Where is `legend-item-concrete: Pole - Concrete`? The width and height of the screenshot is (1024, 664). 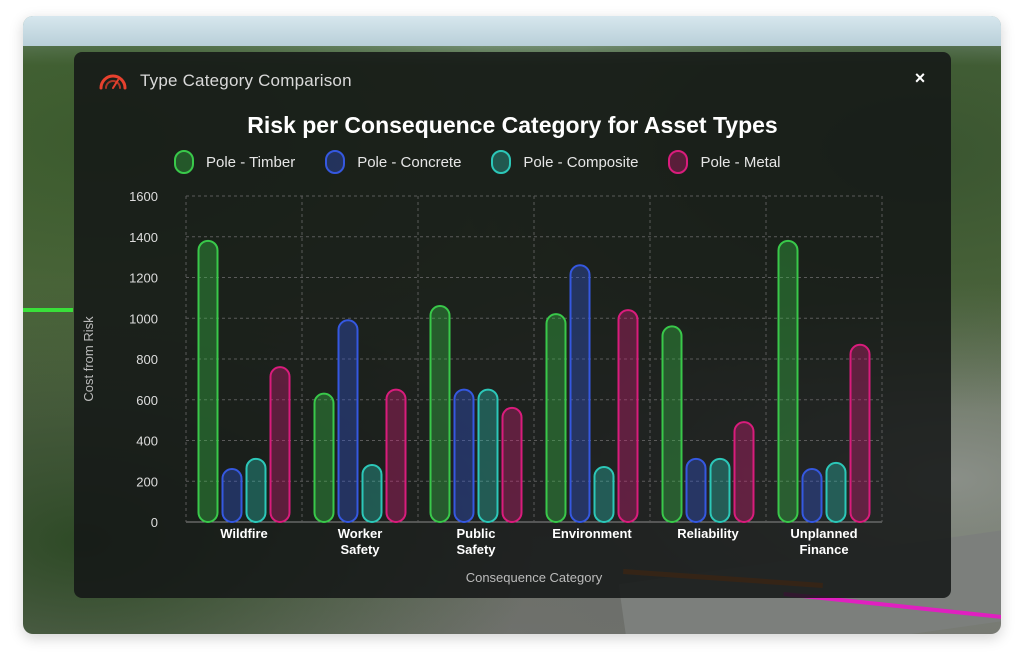
legend-item-concrete: Pole - Concrete is located at coordinates (393, 162).